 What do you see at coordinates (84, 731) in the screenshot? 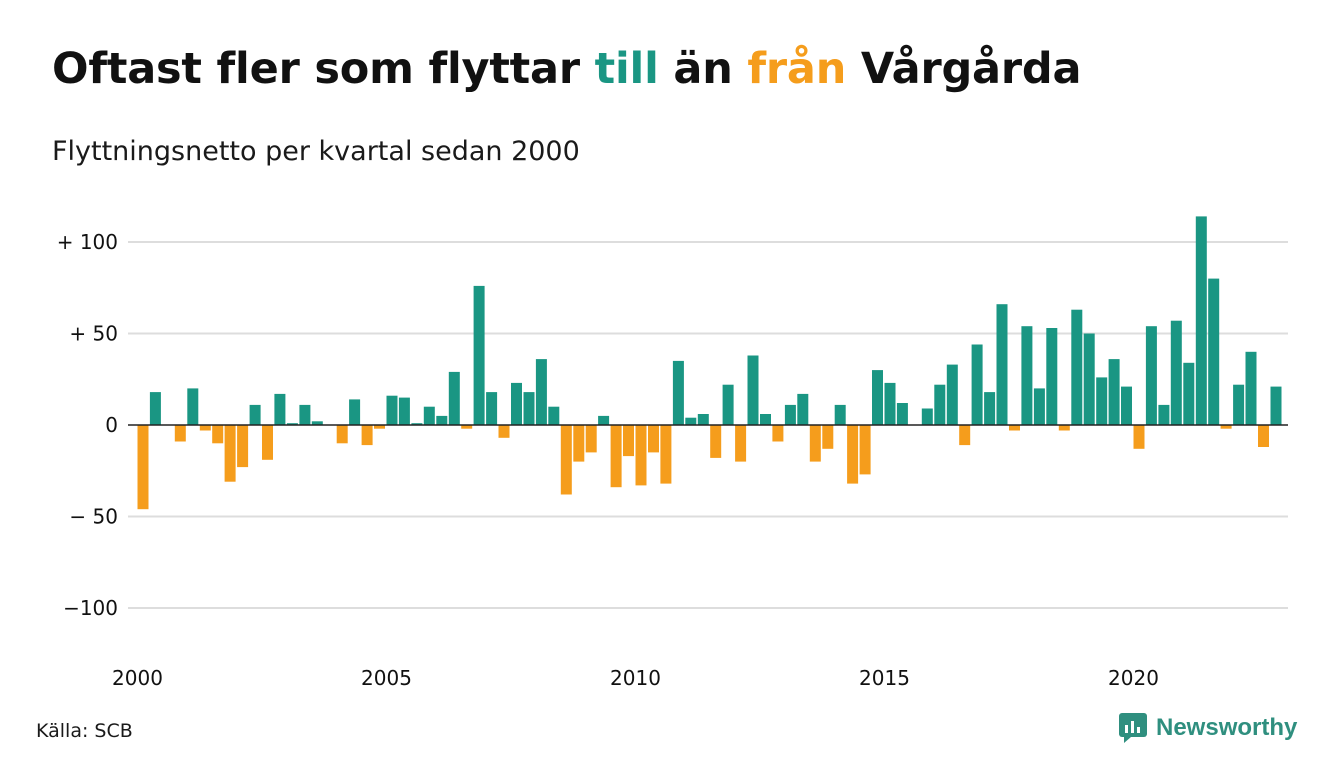
I see `source-note: Källa: SCB` at bounding box center [84, 731].